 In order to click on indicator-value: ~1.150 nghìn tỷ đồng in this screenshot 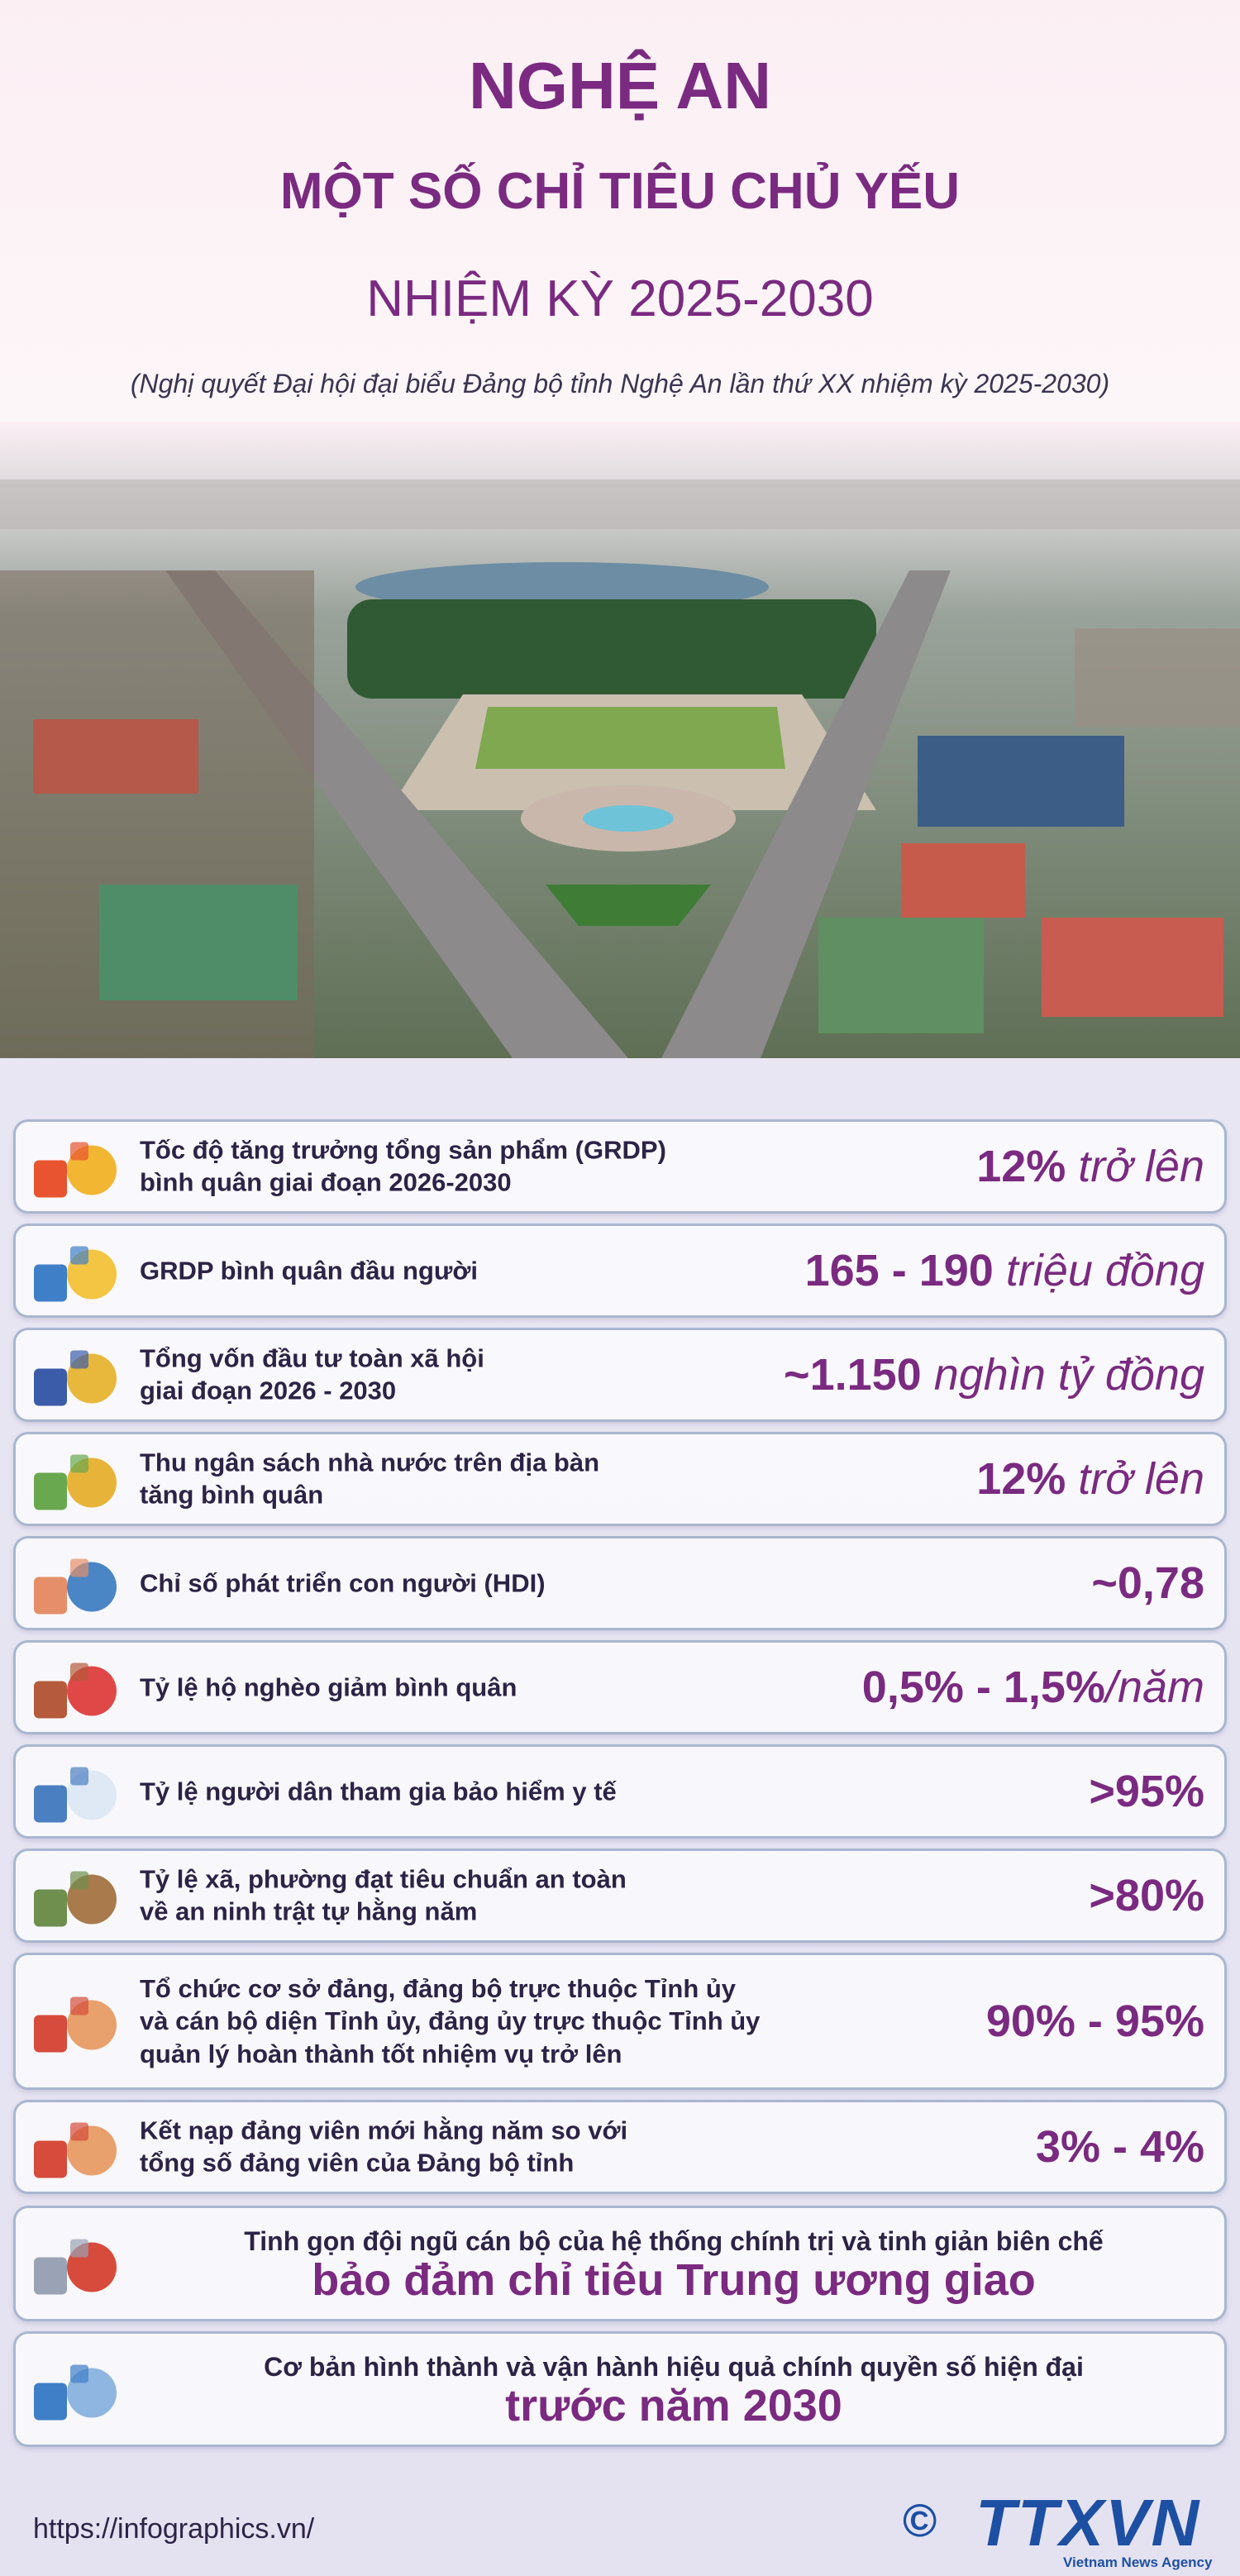, I will do `click(994, 1374)`.